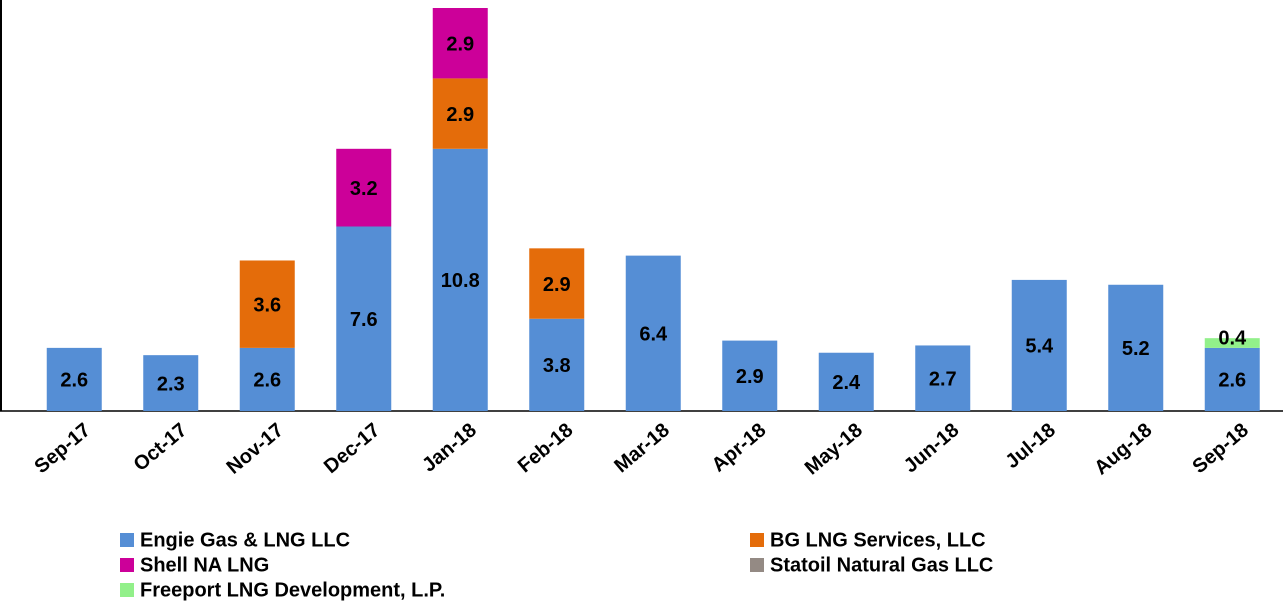 This screenshot has width=1283, height=609. Describe the element at coordinates (878, 540) in the screenshot. I see `legend-label: BG LNG Services, LLC` at that location.